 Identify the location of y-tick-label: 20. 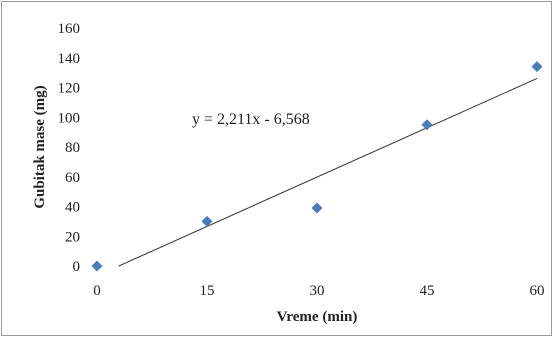
(72, 237).